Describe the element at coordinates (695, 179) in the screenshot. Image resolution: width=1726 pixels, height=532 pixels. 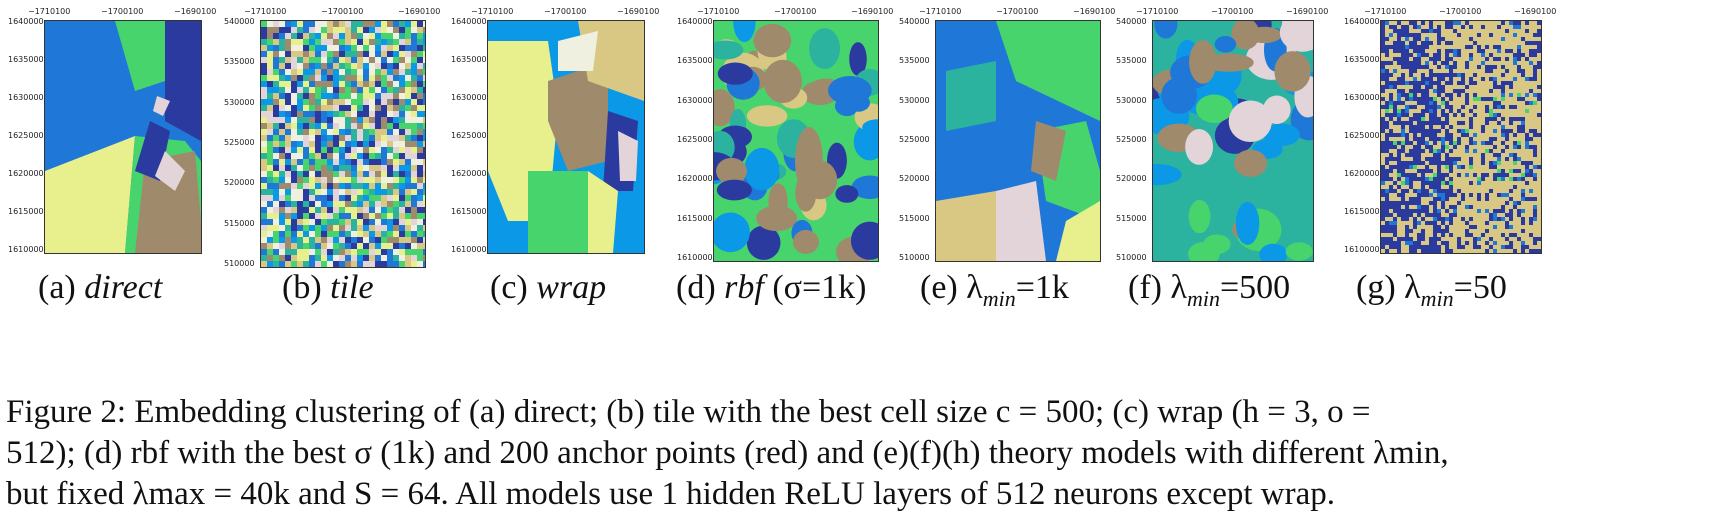
I see `y-tick-label: 1620000` at that location.